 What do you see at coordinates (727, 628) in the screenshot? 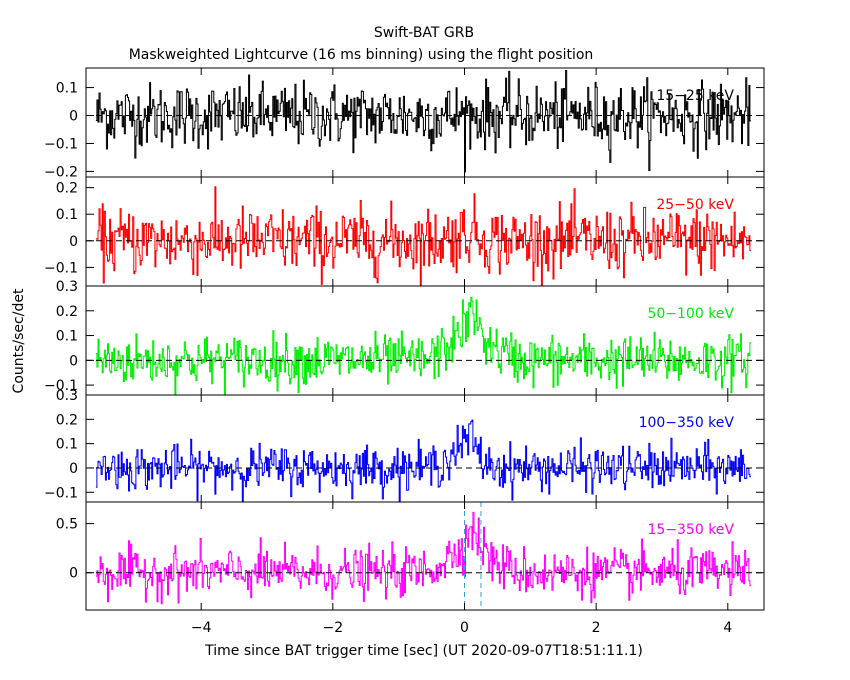
I see `x-tick-label: 4` at bounding box center [727, 628].